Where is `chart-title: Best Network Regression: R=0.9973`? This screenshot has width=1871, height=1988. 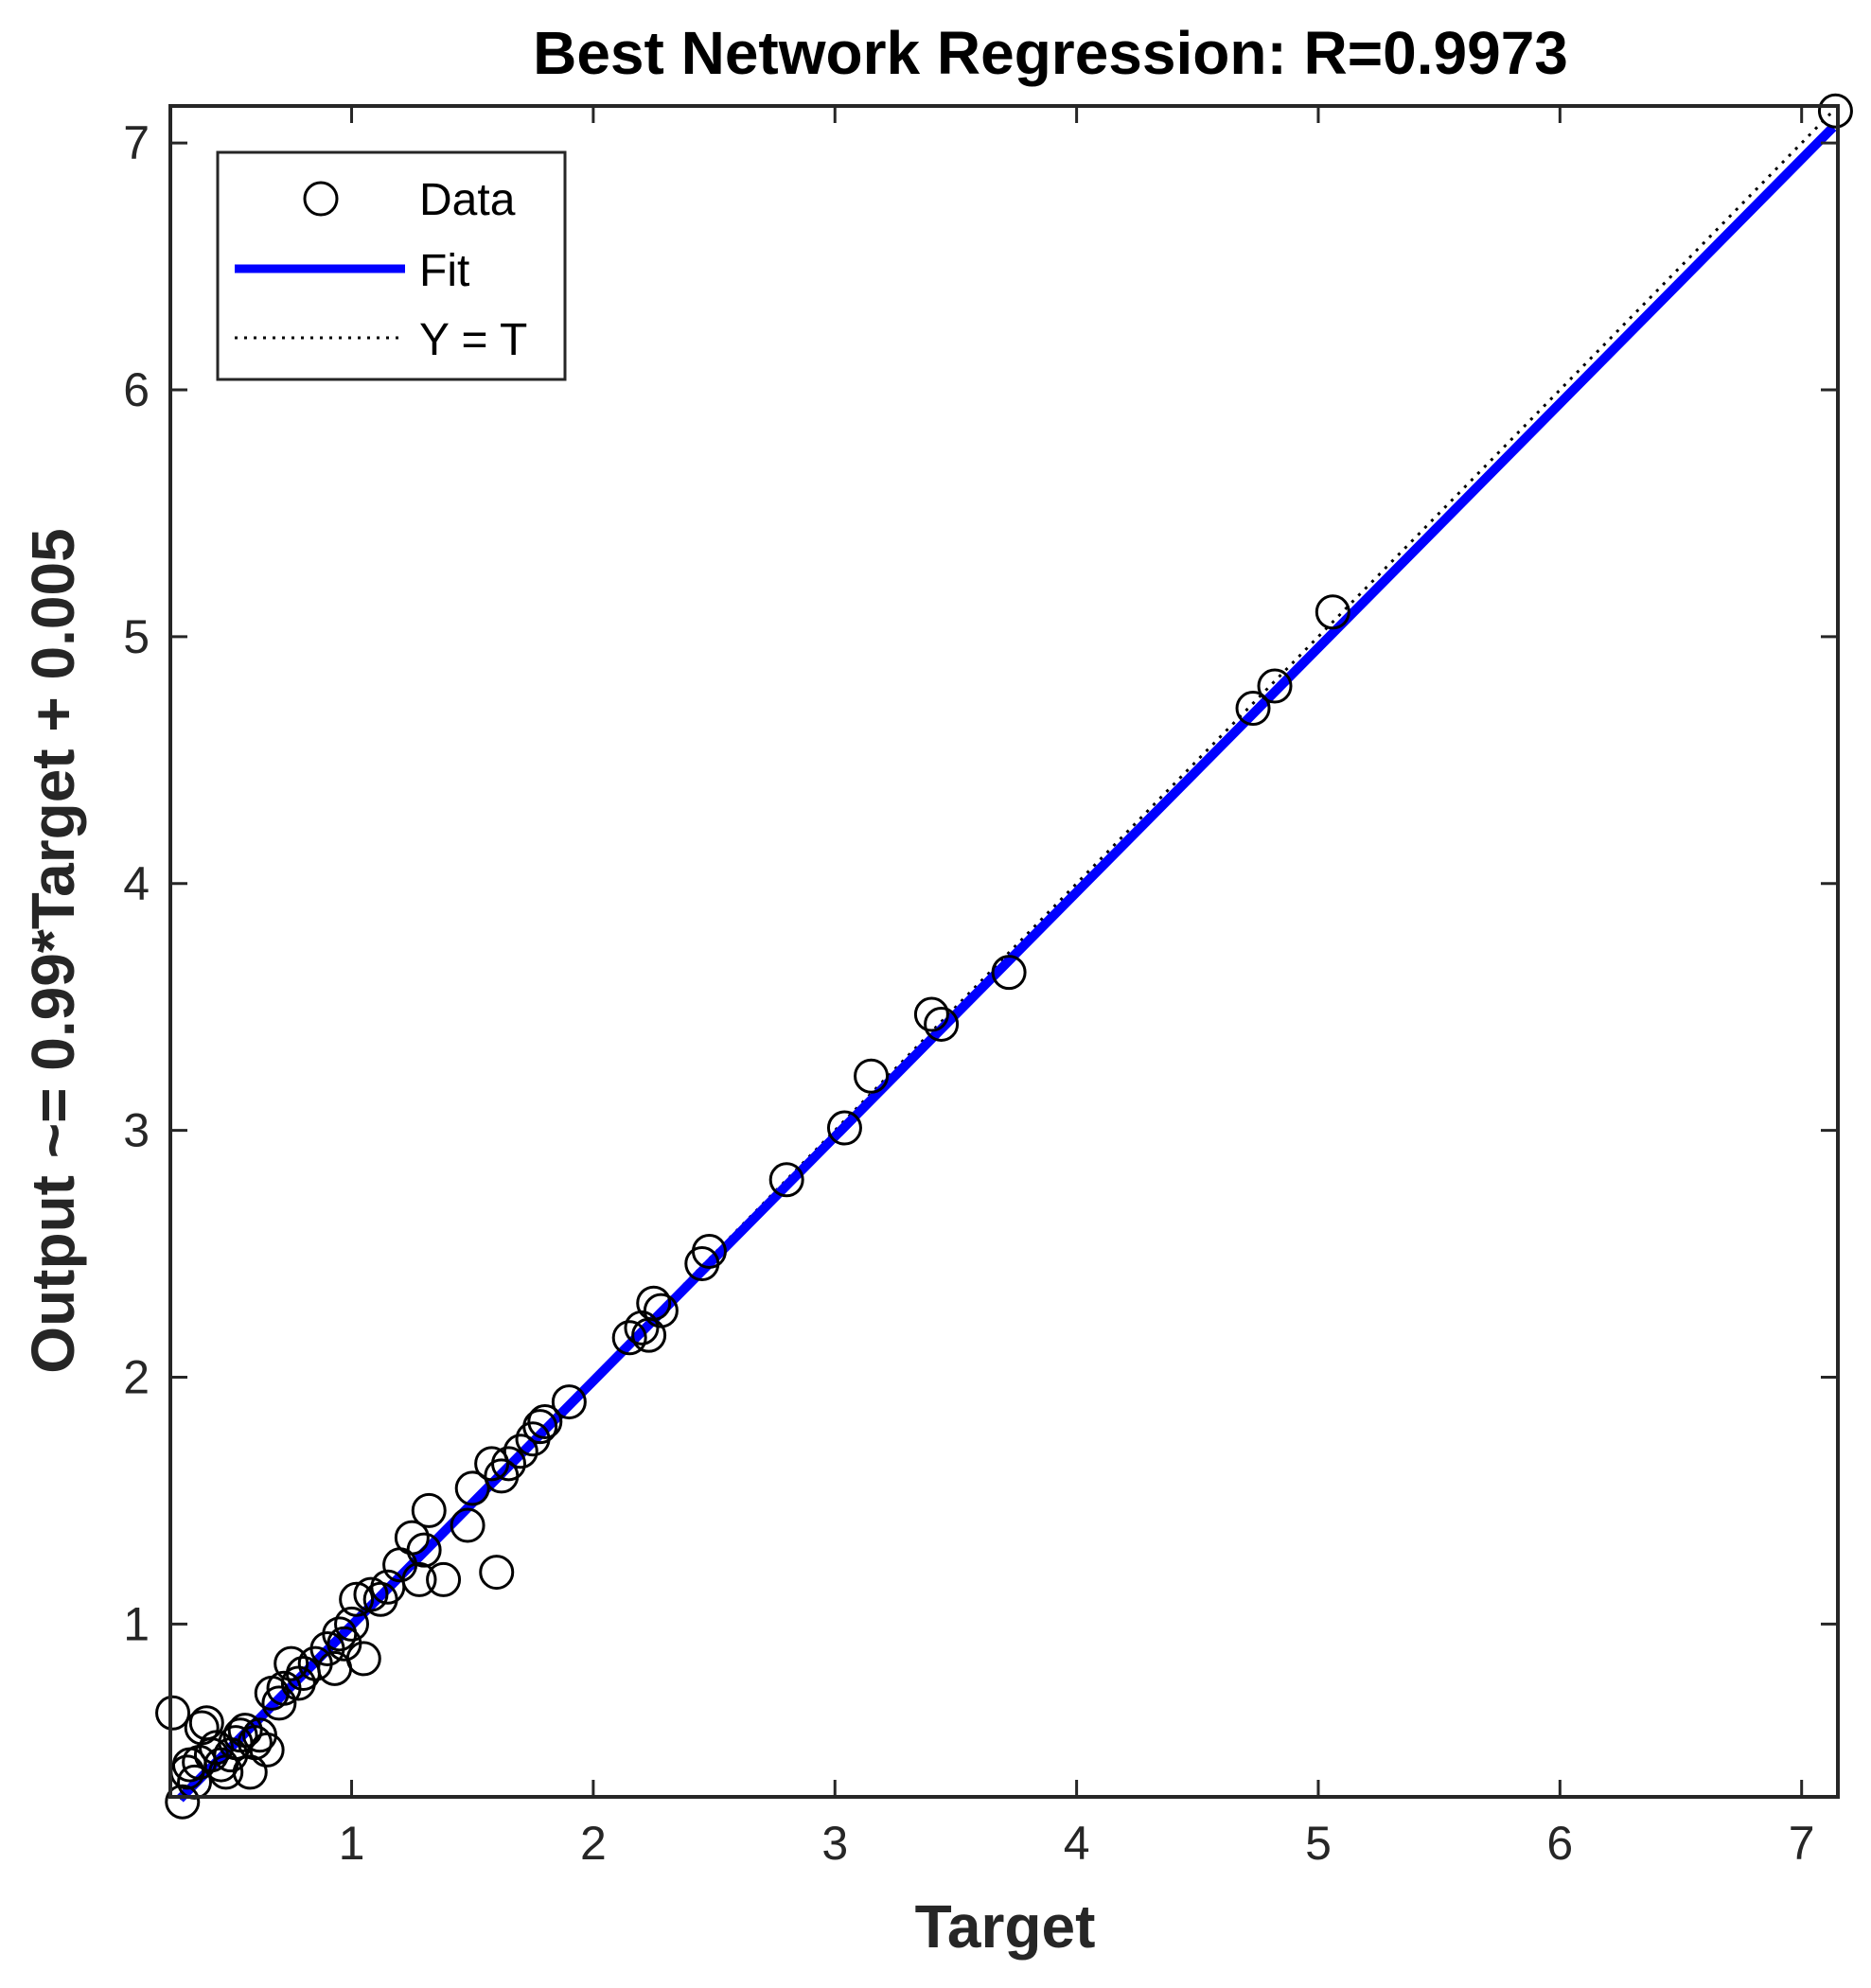 chart-title: Best Network Regression: R=0.9973 is located at coordinates (1050, 53).